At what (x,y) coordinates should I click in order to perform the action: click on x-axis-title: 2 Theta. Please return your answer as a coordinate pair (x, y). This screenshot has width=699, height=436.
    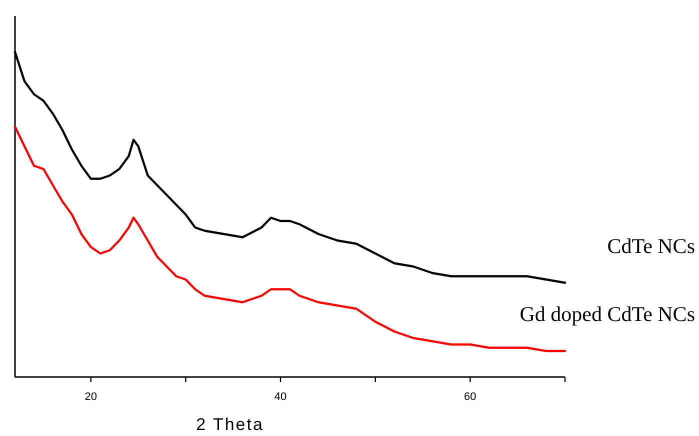
    Looking at the image, I should click on (230, 424).